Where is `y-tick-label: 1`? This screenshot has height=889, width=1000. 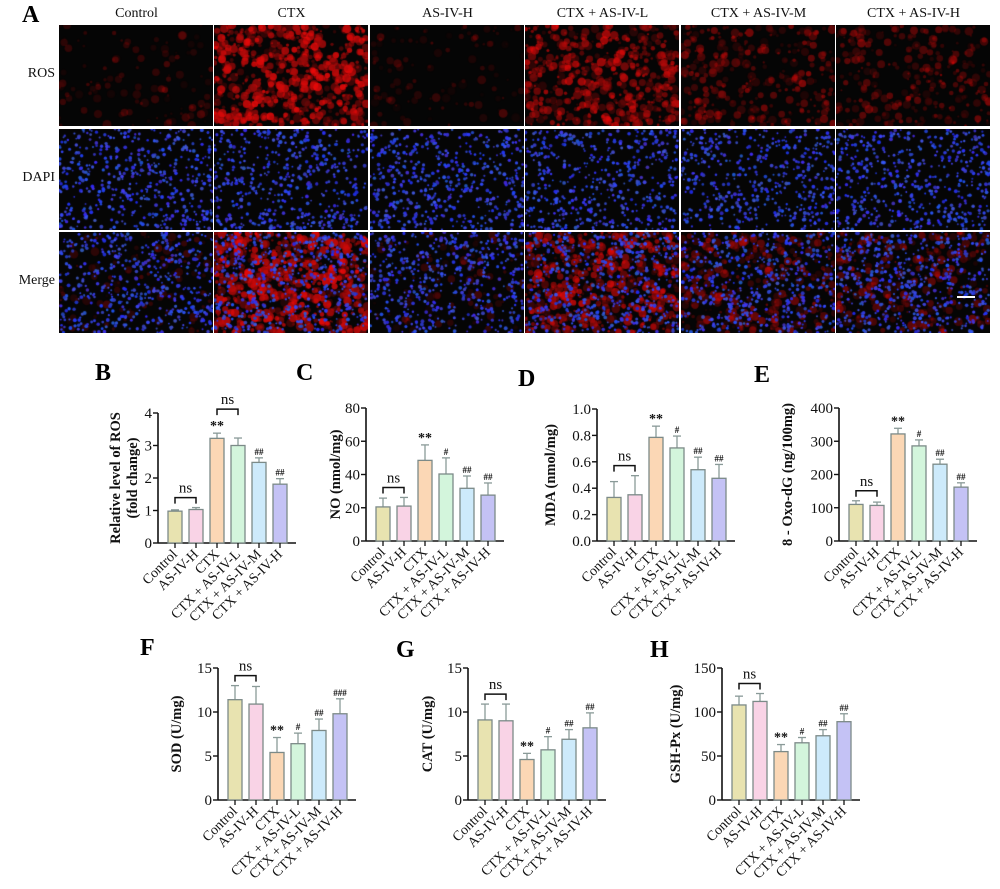 y-tick-label: 1 is located at coordinates (149, 512).